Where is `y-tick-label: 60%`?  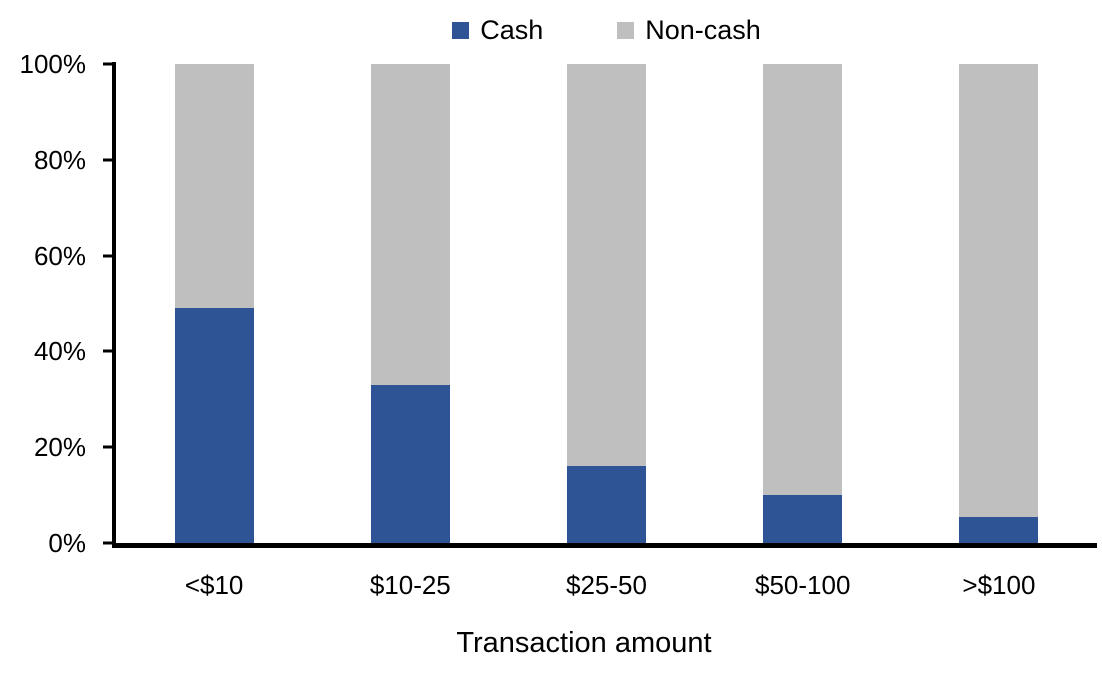 y-tick-label: 60% is located at coordinates (59, 255).